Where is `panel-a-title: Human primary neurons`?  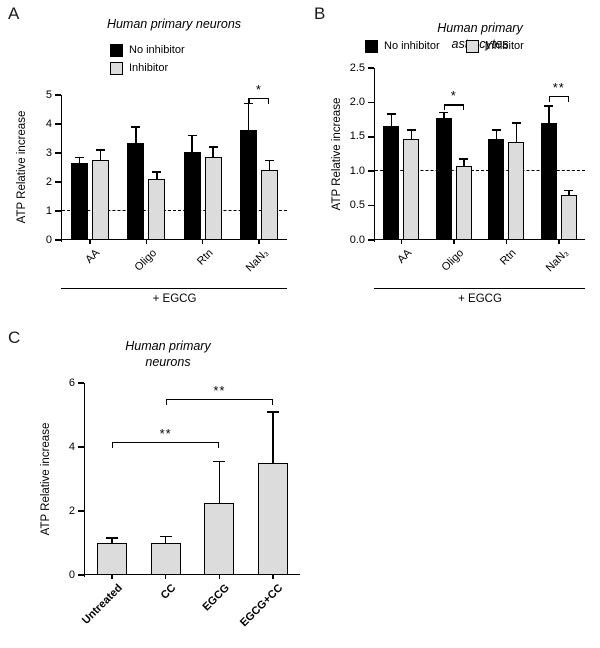 panel-a-title: Human primary neurons is located at coordinates (174, 24).